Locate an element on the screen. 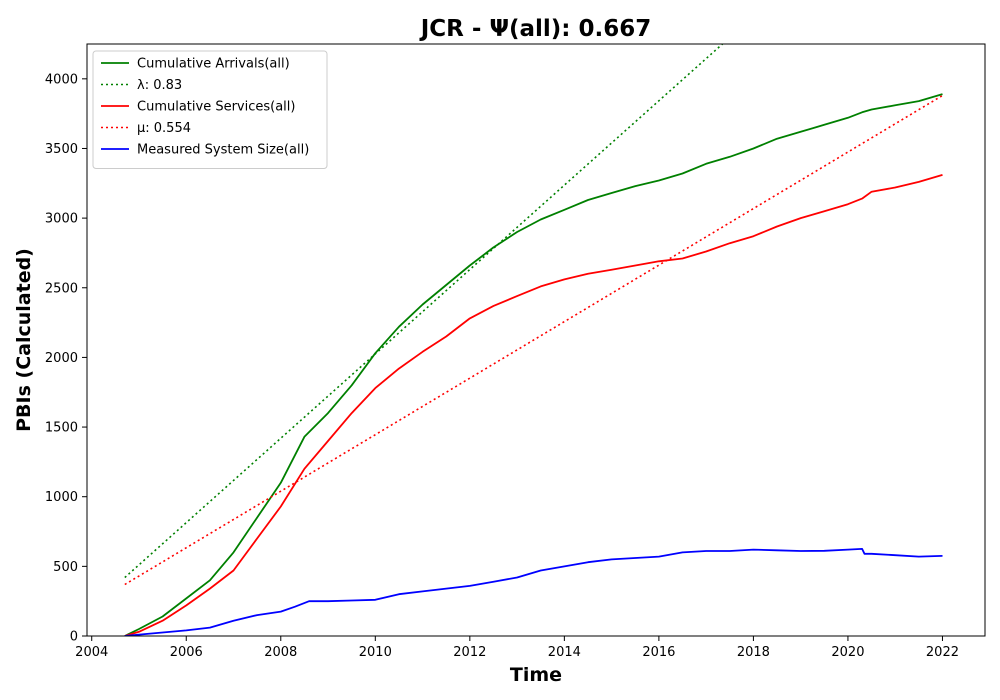 The width and height of the screenshot is (1000, 700). x-tick-label: 2022 is located at coordinates (942, 652).